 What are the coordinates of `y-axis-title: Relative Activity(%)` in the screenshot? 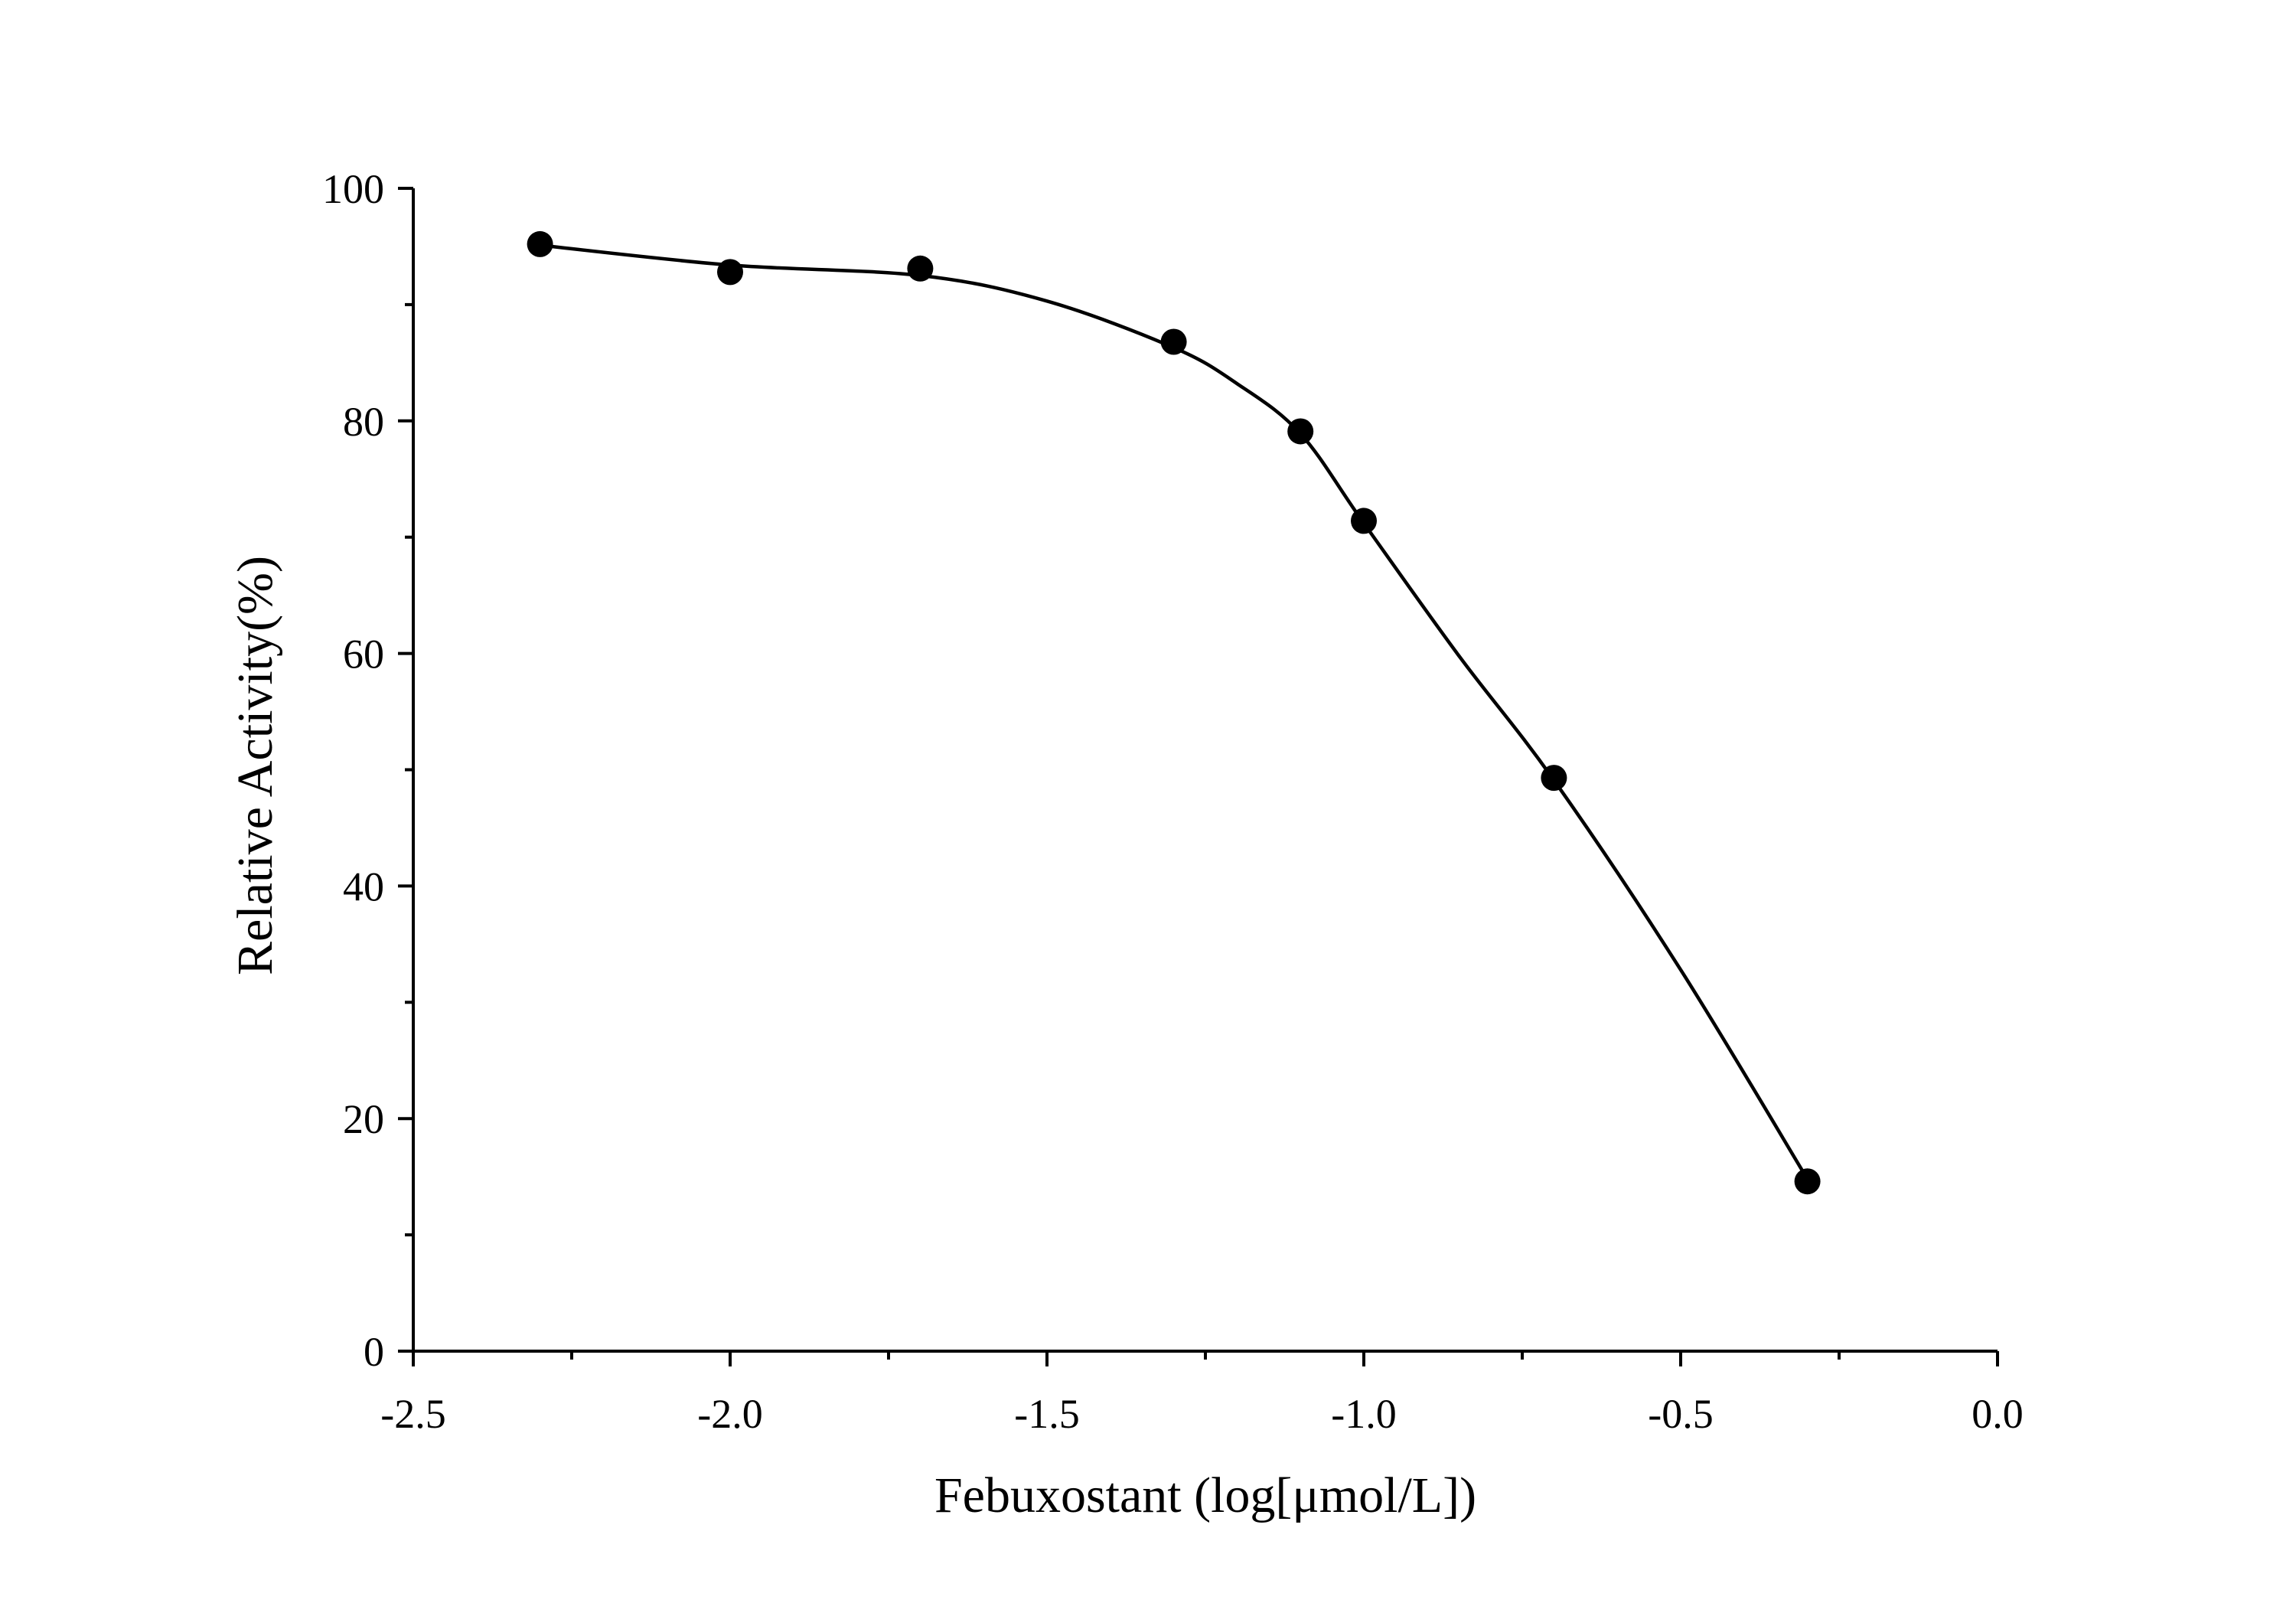 It's located at (255, 765).